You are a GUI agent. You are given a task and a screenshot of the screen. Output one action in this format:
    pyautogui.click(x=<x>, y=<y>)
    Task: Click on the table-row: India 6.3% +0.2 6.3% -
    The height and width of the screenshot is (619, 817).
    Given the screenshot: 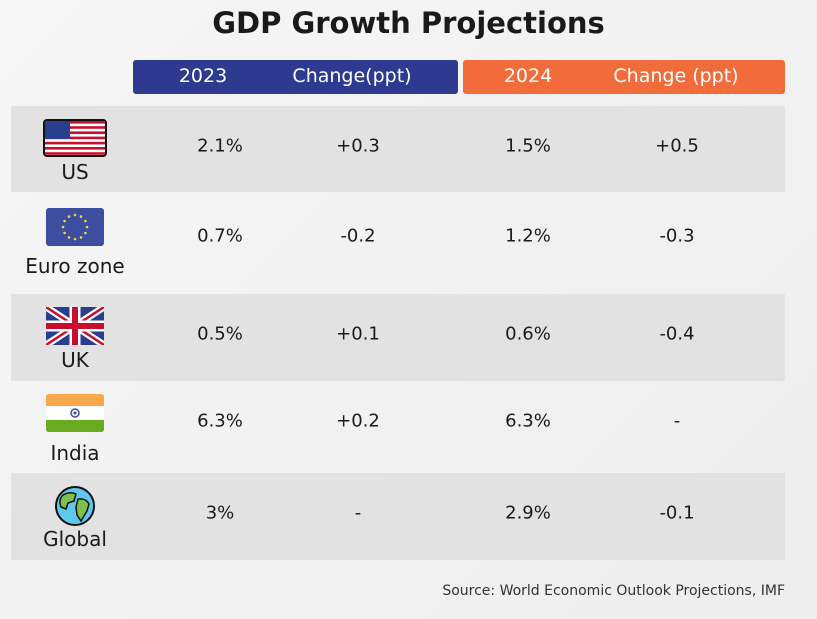 What is the action you would take?
    pyautogui.click(x=398, y=427)
    